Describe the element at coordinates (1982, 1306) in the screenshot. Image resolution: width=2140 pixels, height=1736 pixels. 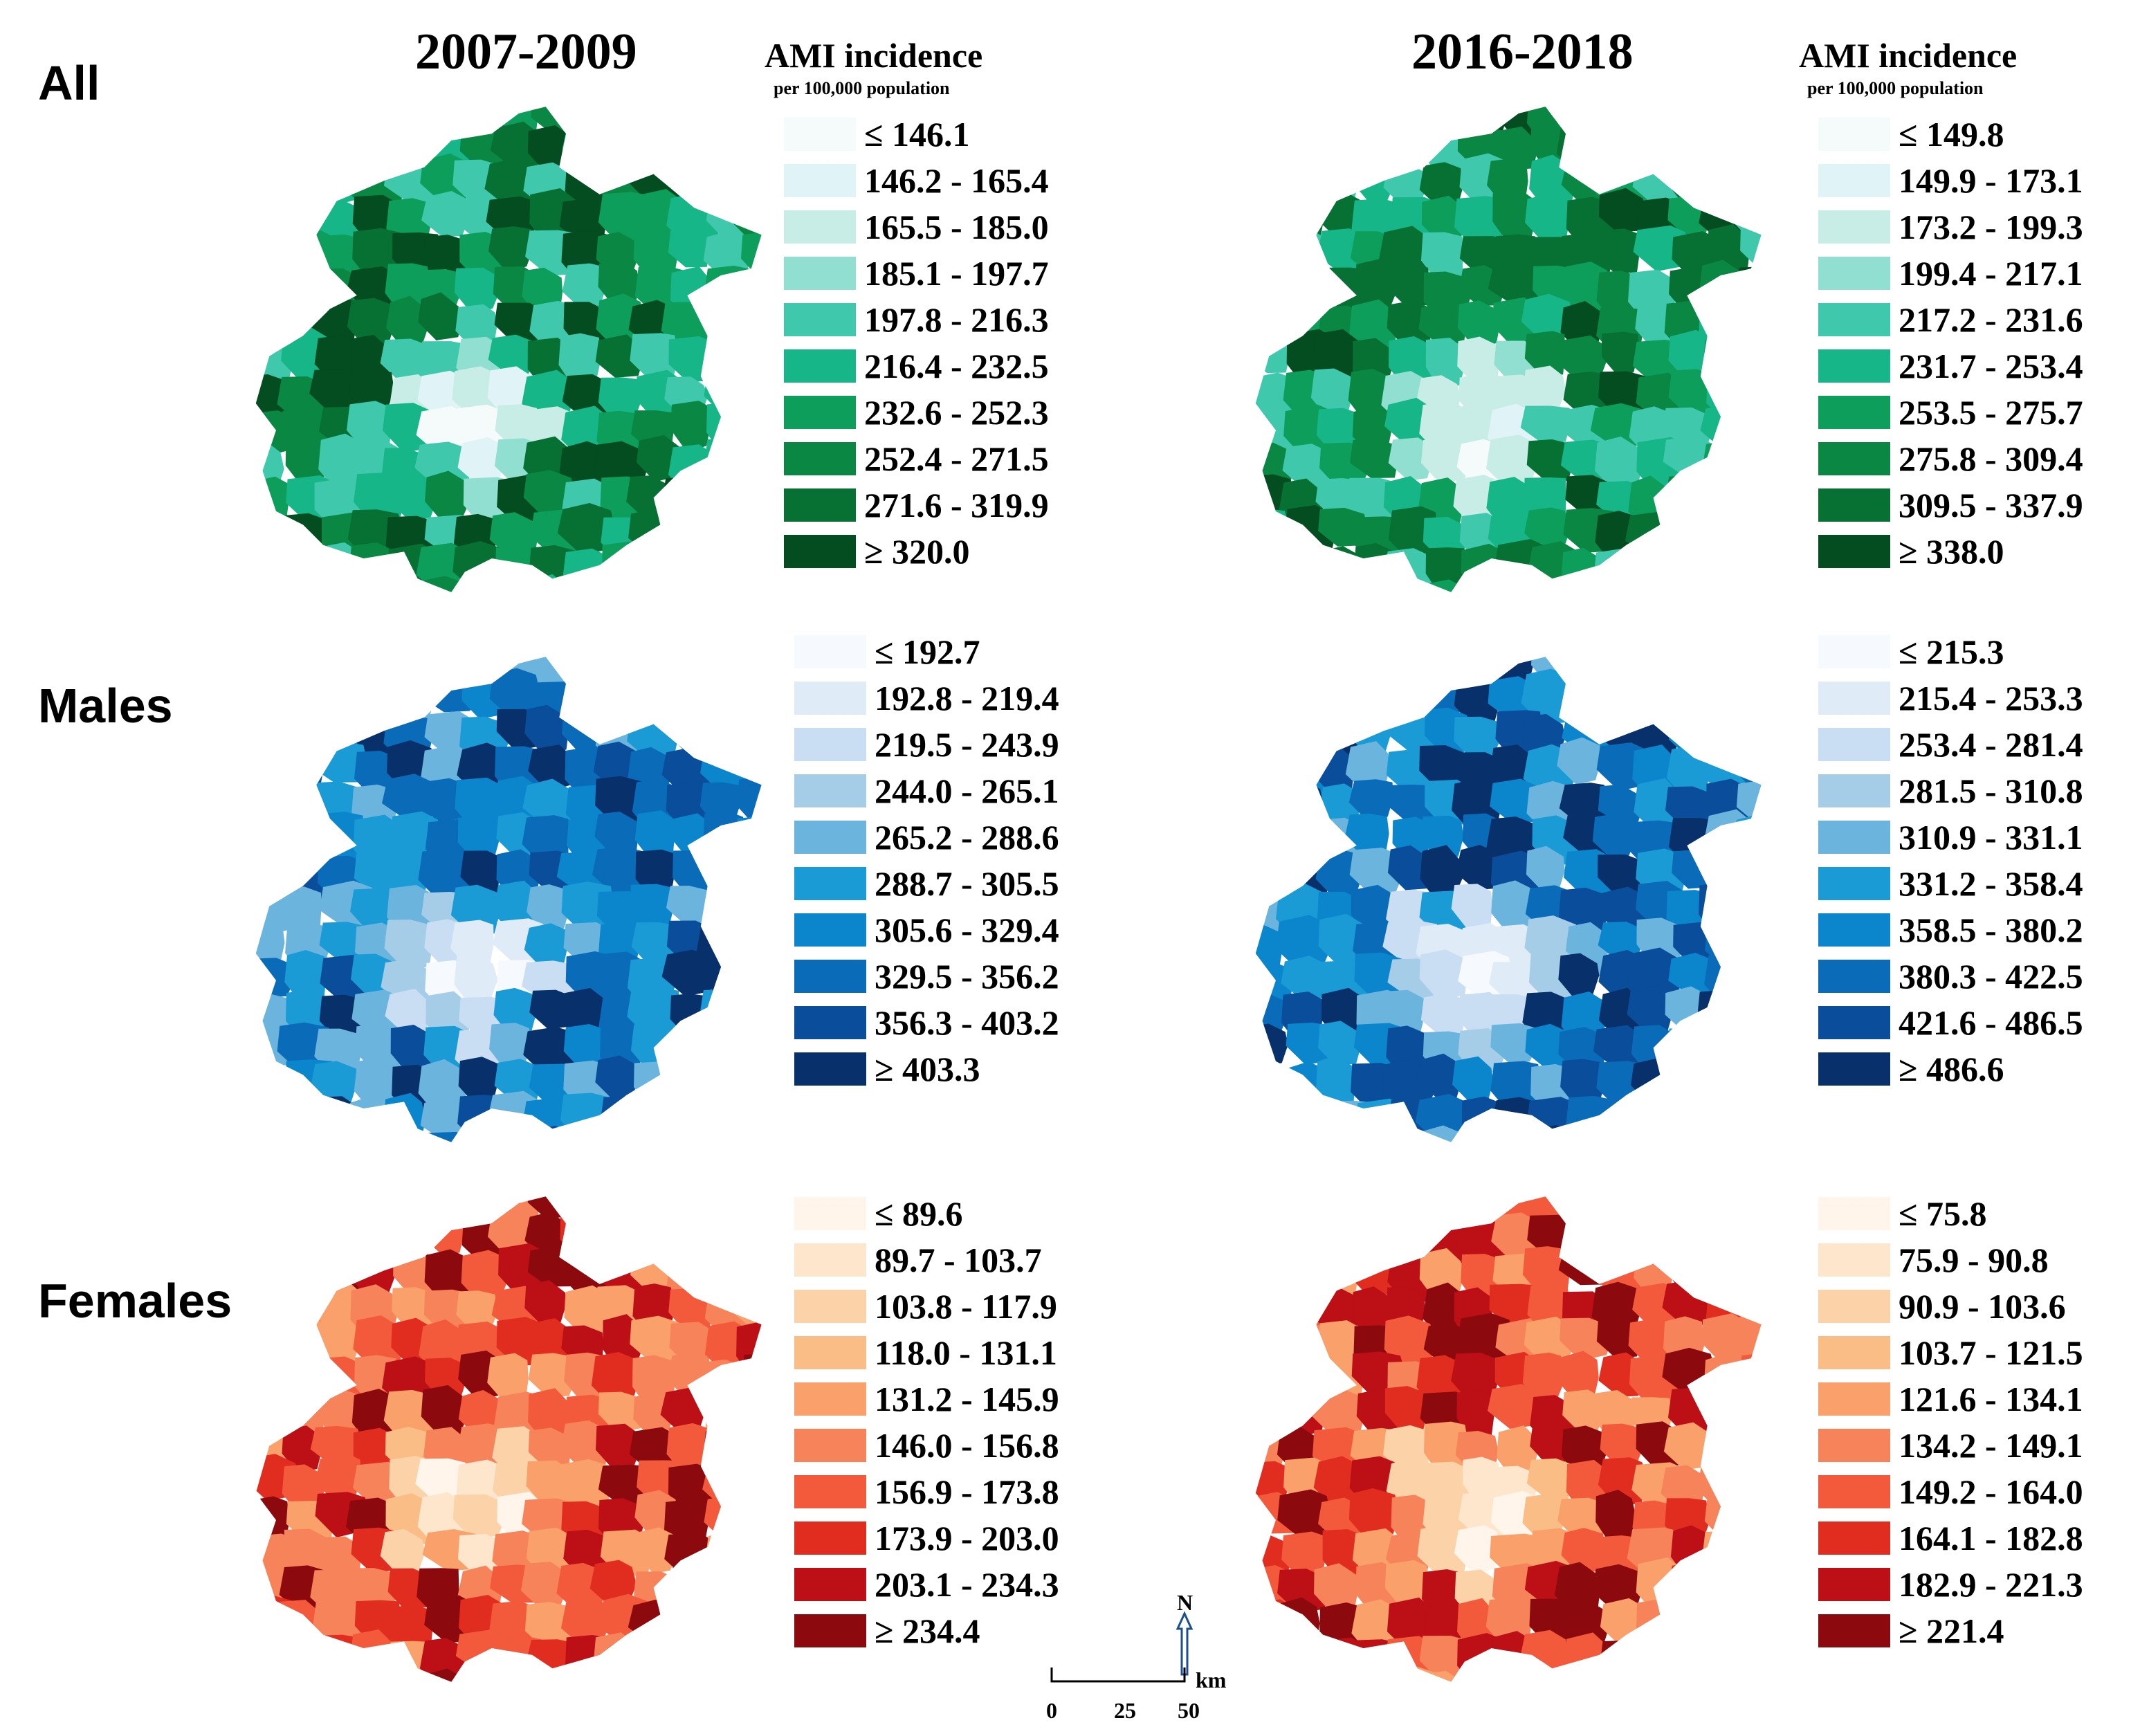
I see `legend-label: 90.9 - 103.6` at that location.